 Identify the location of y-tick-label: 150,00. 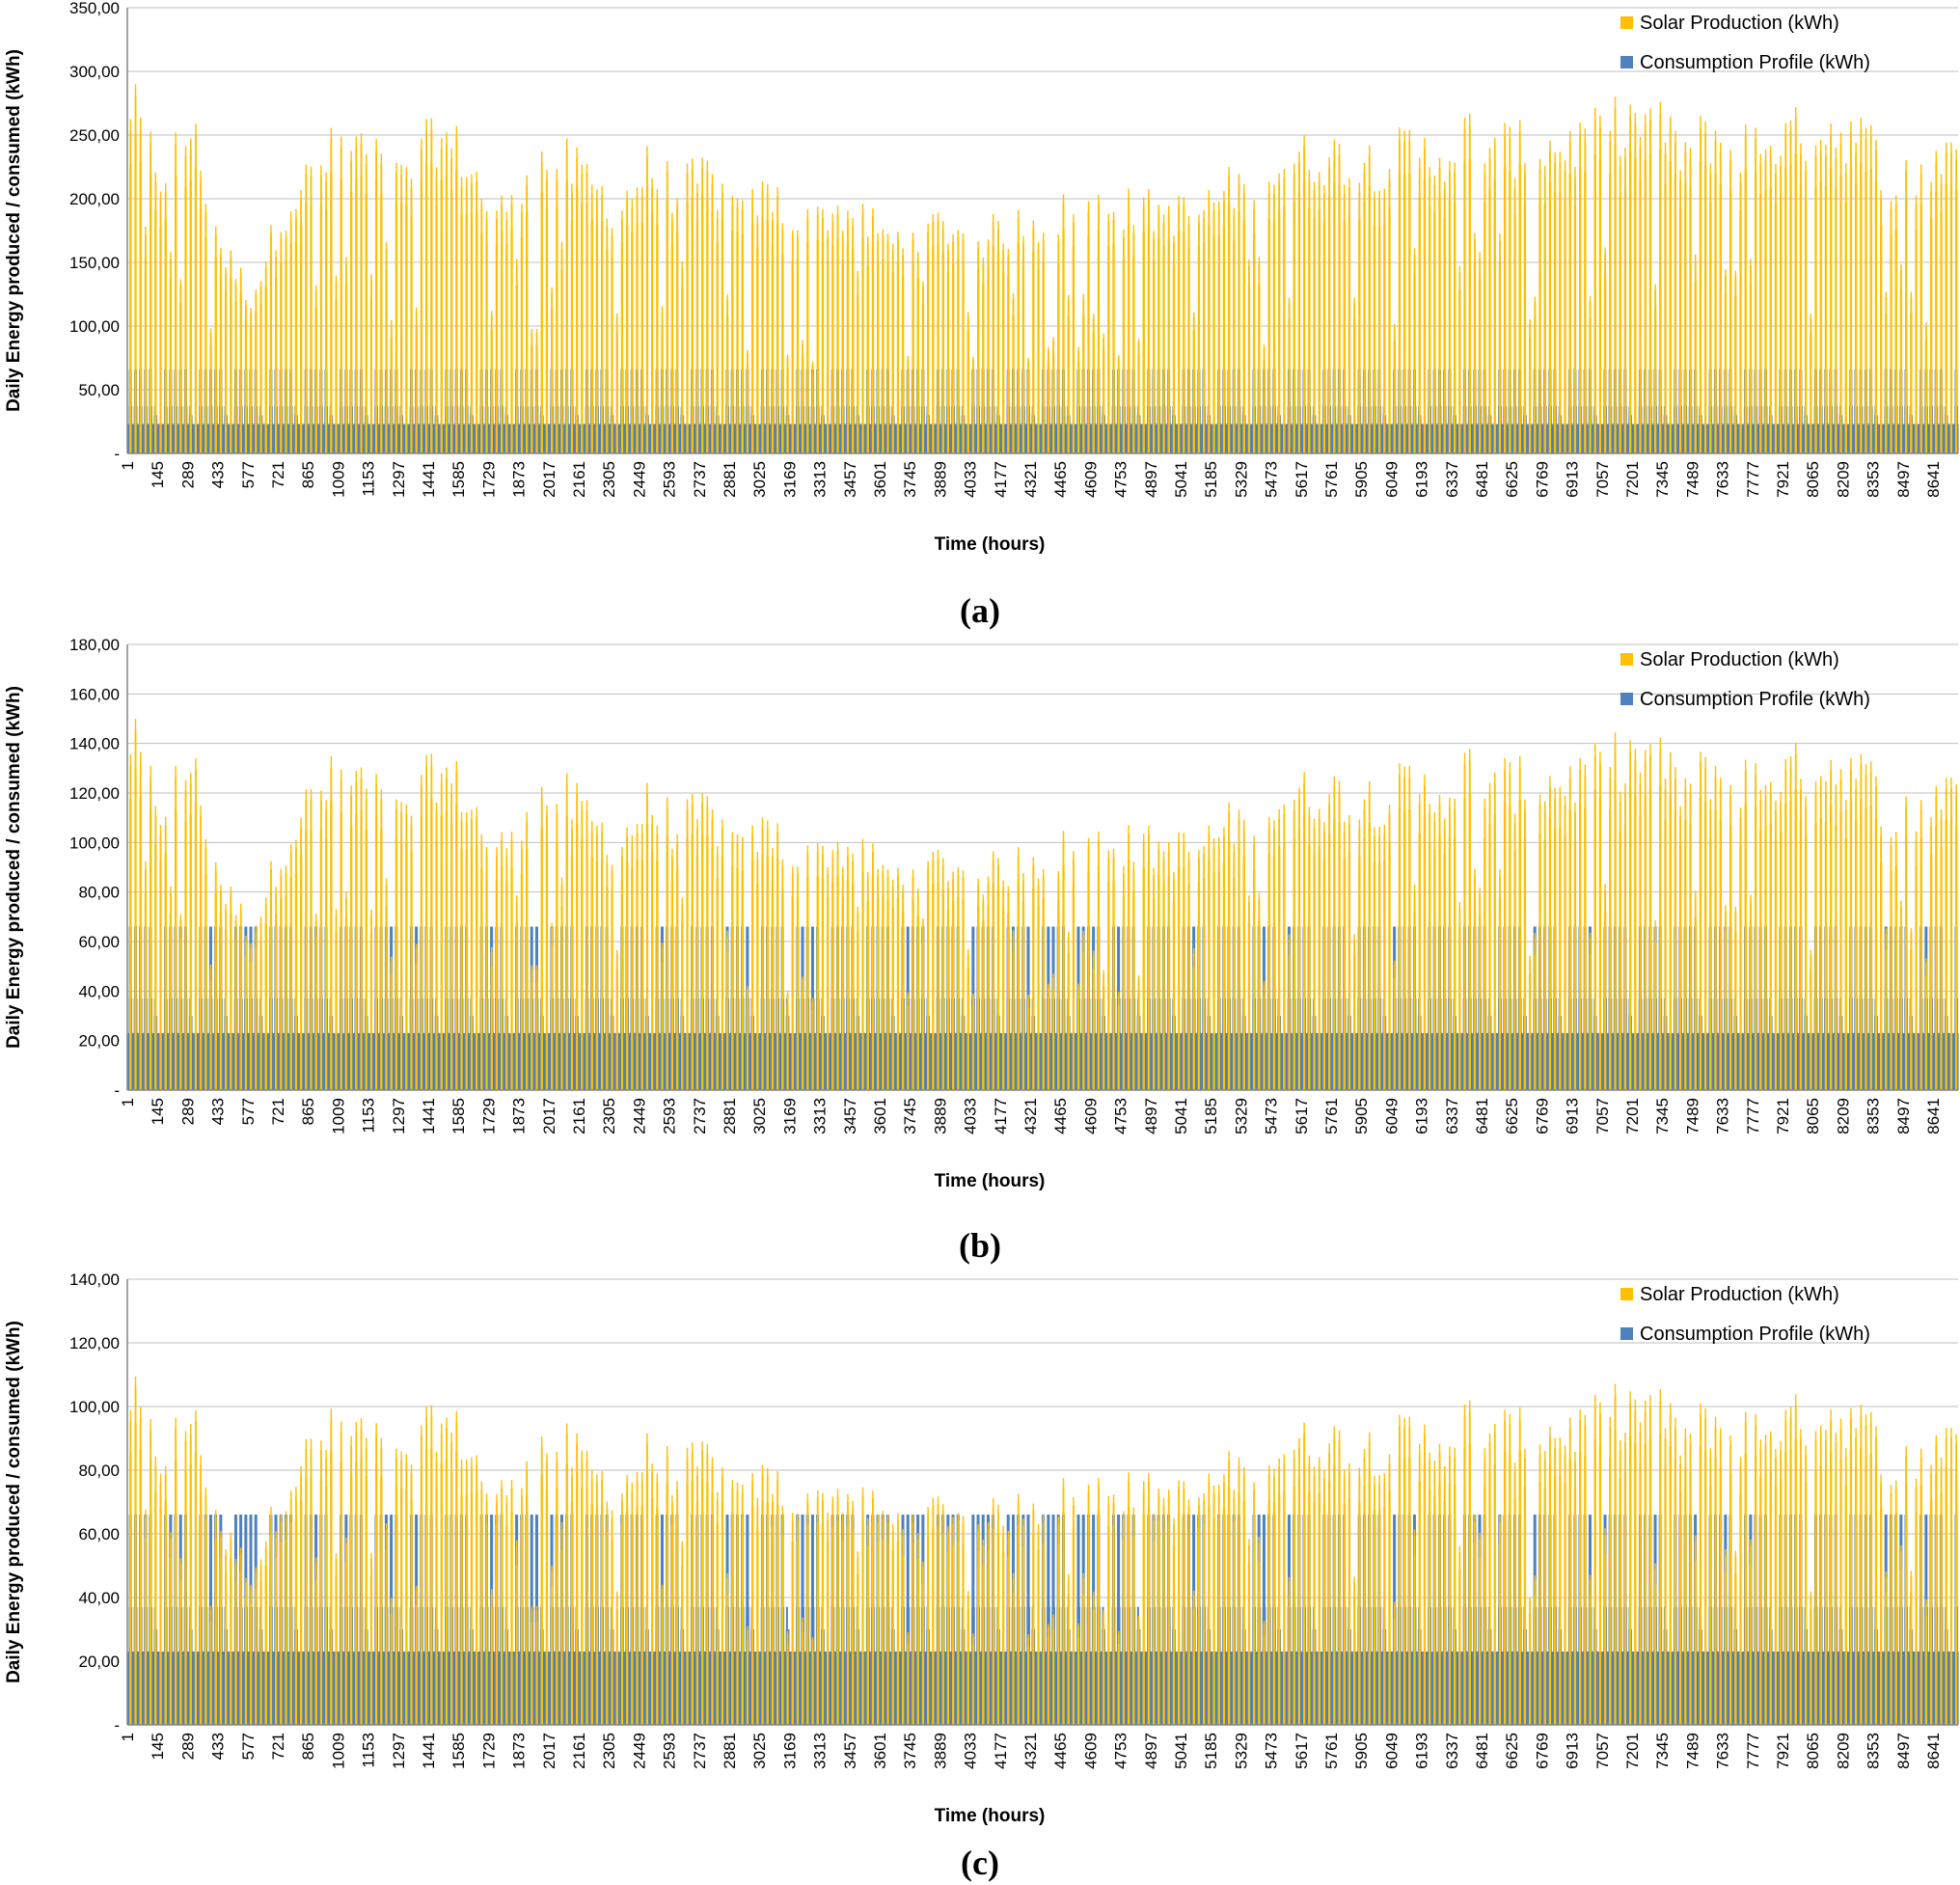
(94, 263).